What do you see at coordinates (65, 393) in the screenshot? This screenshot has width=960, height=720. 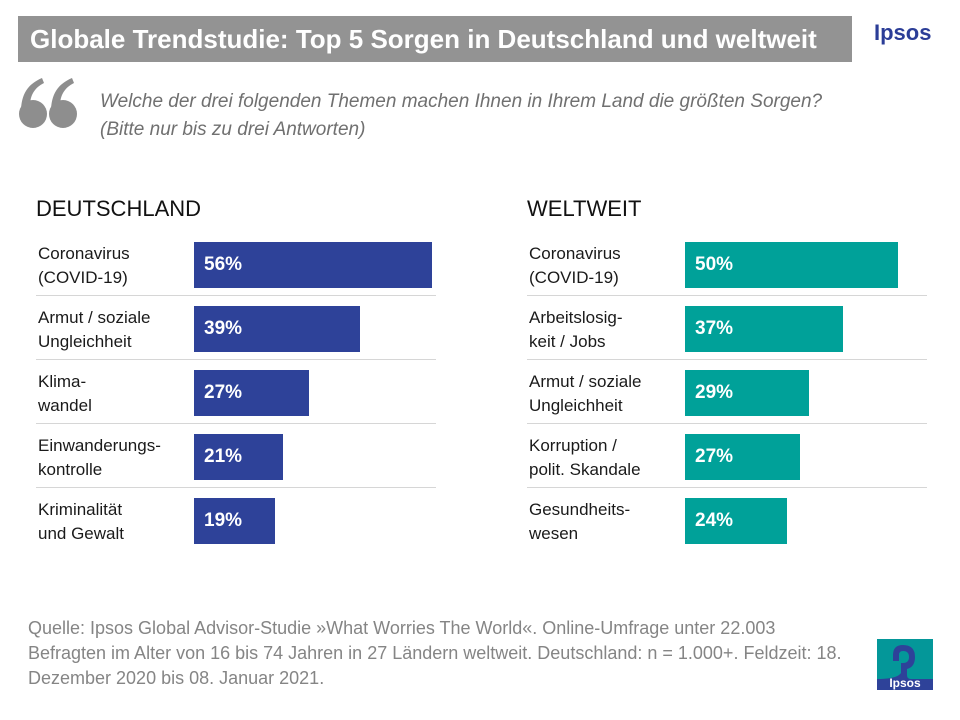 I see `category-label: Klima- wandel` at bounding box center [65, 393].